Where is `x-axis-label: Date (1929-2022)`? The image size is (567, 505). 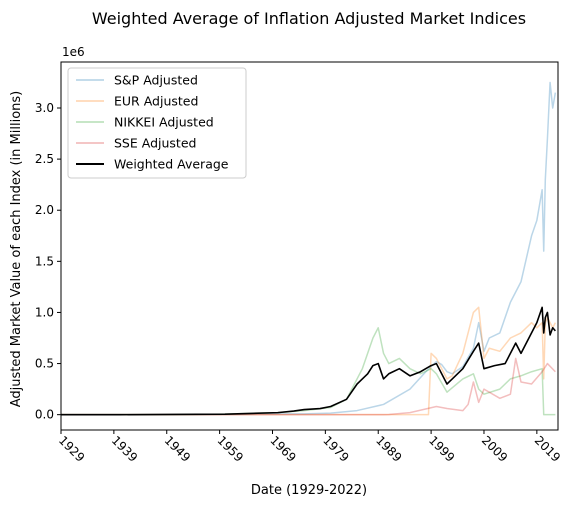 x-axis-label: Date (1929-2022) is located at coordinates (309, 490).